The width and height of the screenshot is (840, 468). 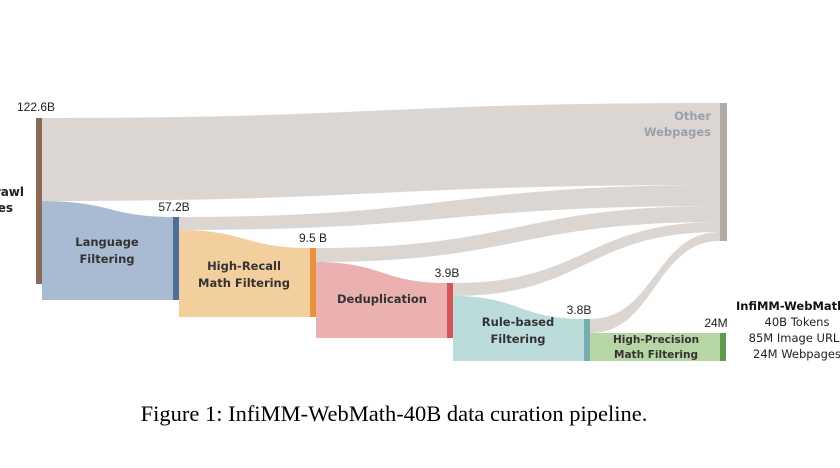 I want to click on rule-based-label-2: Filtering, so click(x=517, y=339).